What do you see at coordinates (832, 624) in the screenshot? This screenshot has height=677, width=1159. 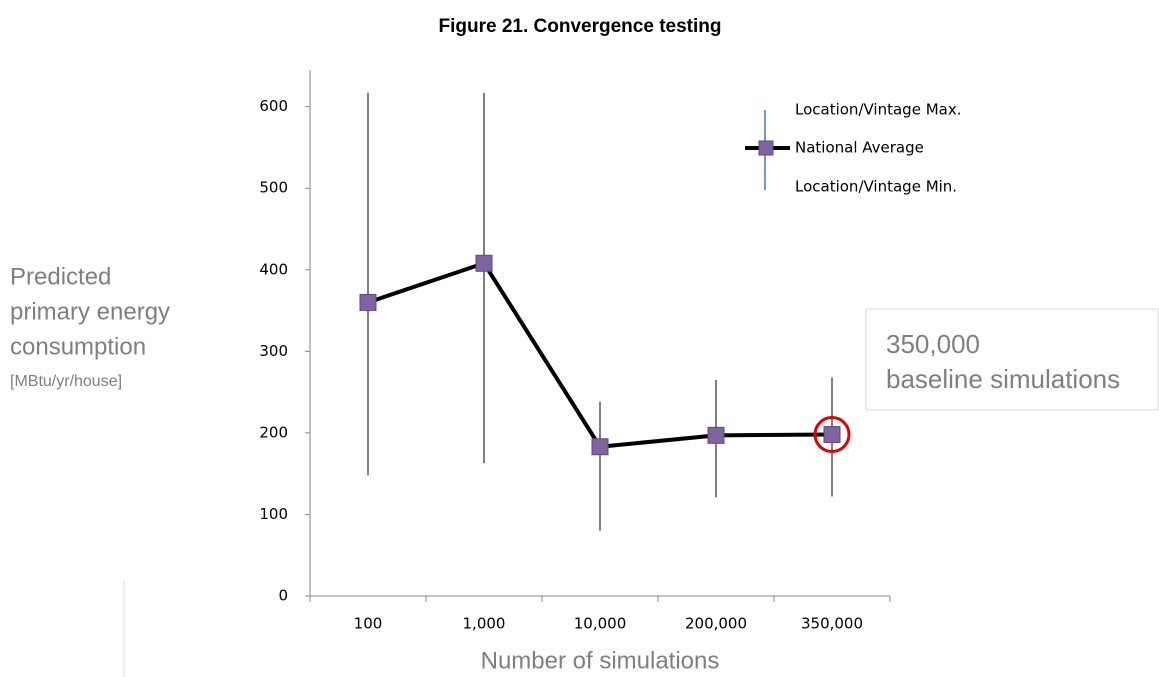 I see `x-tick-label: 350,000` at bounding box center [832, 624].